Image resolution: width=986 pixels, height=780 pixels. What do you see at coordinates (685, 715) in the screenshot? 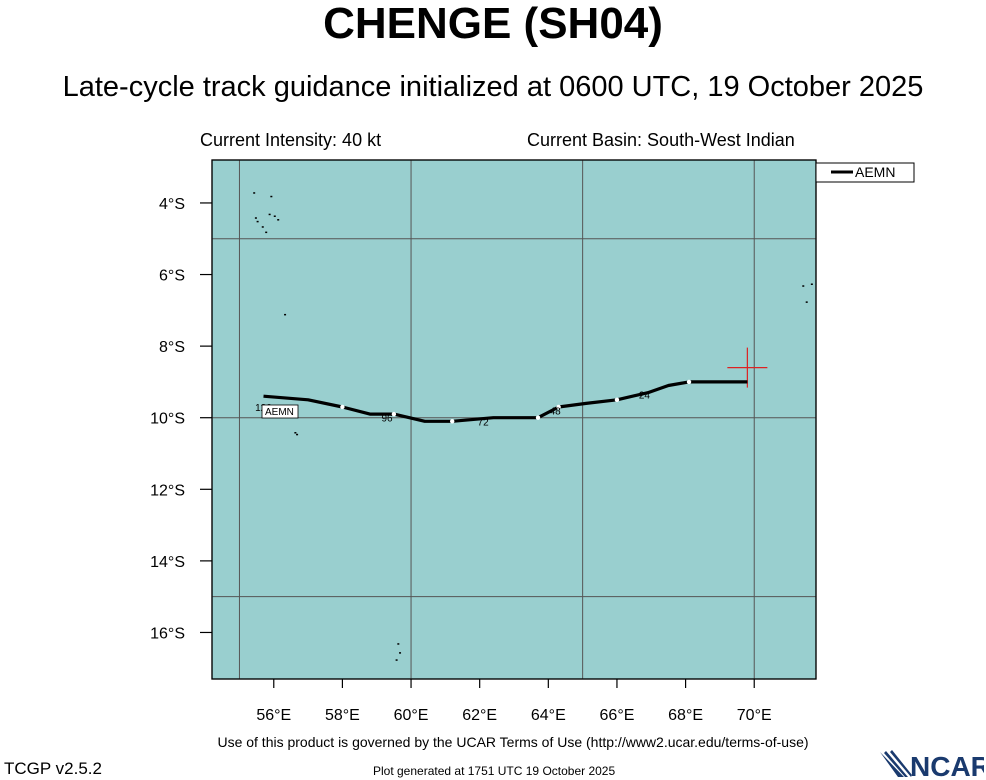
I see `lon-tick-label: 68°E` at bounding box center [685, 715].